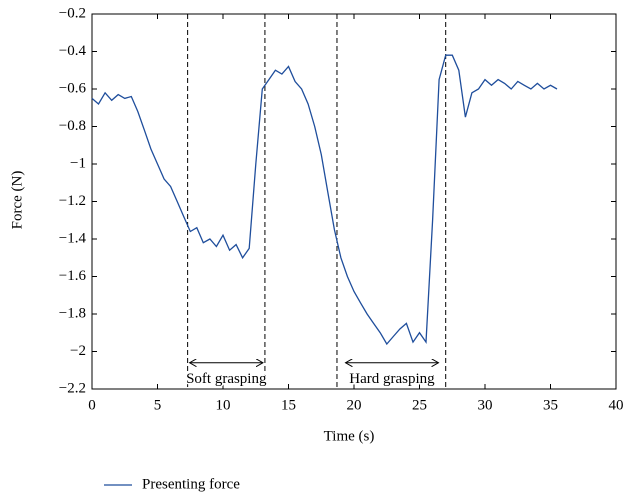  What do you see at coordinates (288, 405) in the screenshot?
I see `x-tick-label: 15` at bounding box center [288, 405].